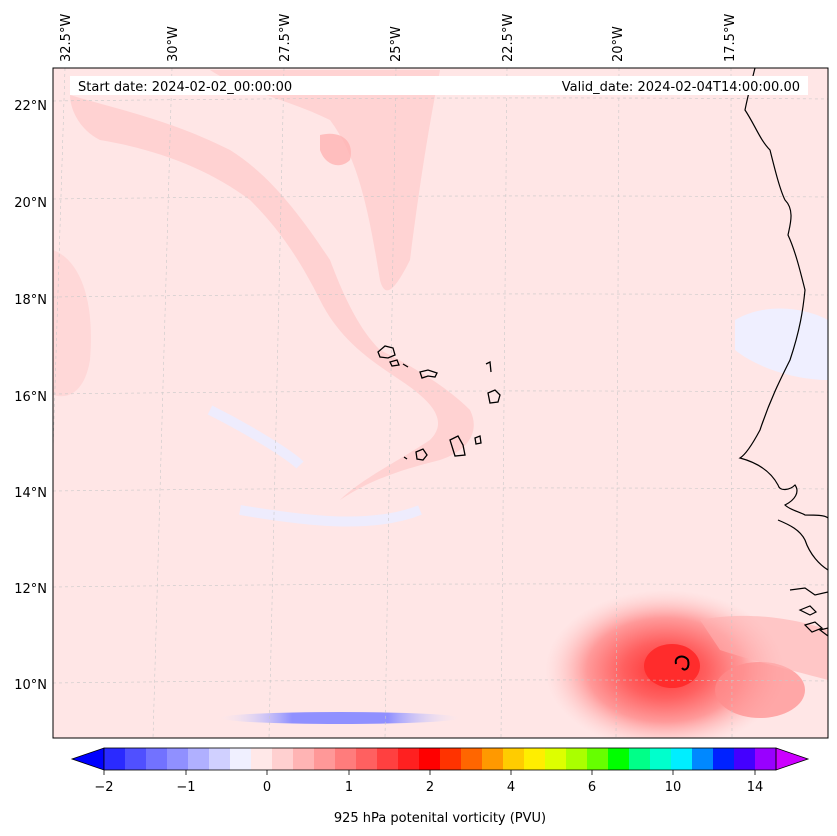  What do you see at coordinates (783, 293) in the screenshot?
I see `west-africa-coastline` at bounding box center [783, 293].